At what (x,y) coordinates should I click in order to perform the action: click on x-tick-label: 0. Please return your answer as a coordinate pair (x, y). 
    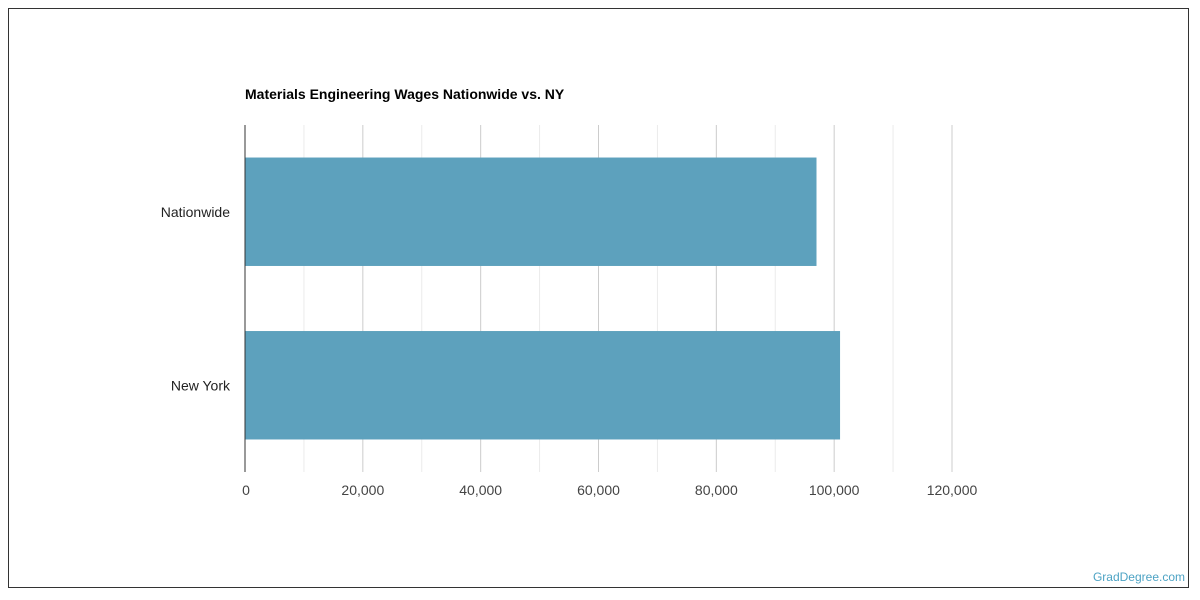
    Looking at the image, I should click on (246, 490).